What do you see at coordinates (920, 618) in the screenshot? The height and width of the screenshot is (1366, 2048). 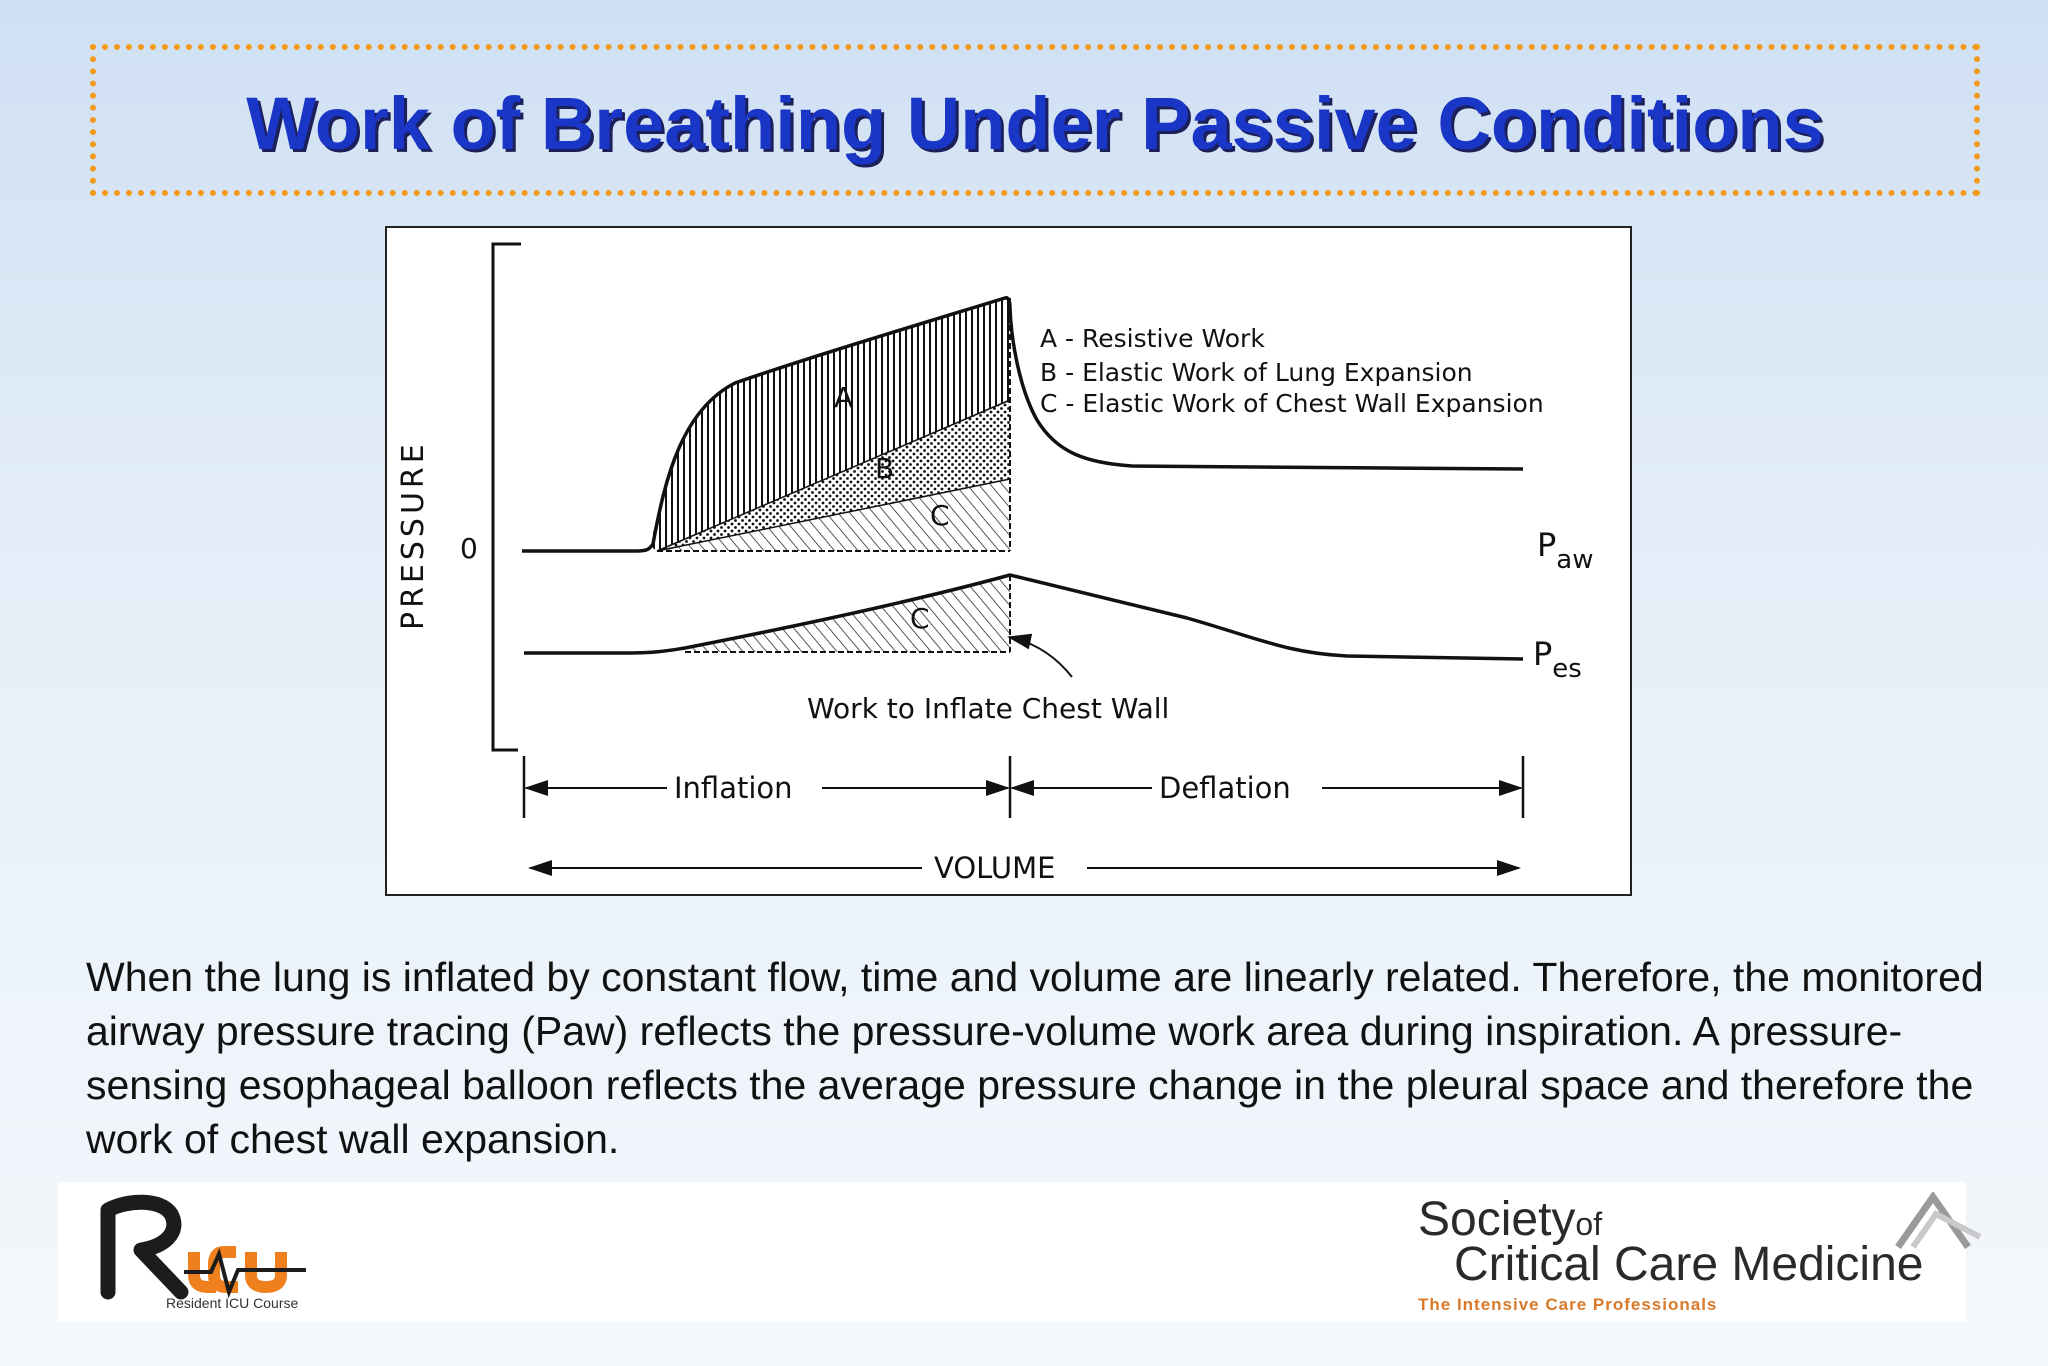 I see `region-c2-label: C` at bounding box center [920, 618].